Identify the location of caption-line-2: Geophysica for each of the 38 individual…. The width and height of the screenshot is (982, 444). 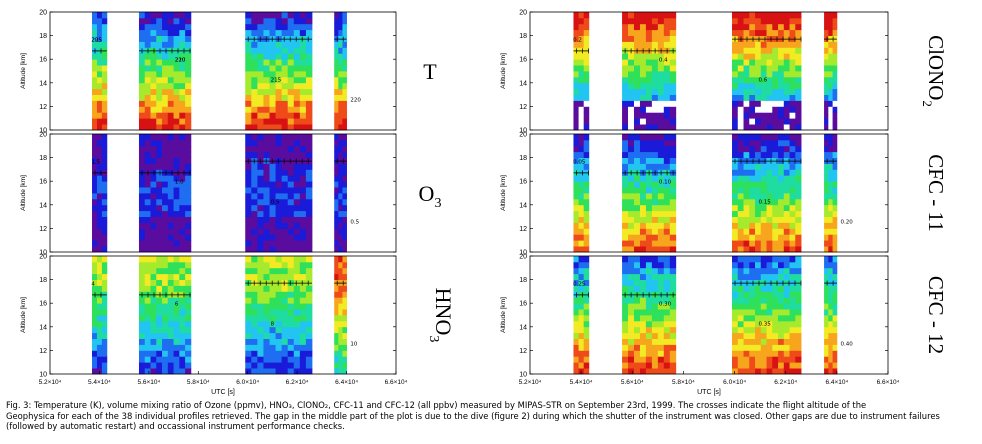
(473, 415).